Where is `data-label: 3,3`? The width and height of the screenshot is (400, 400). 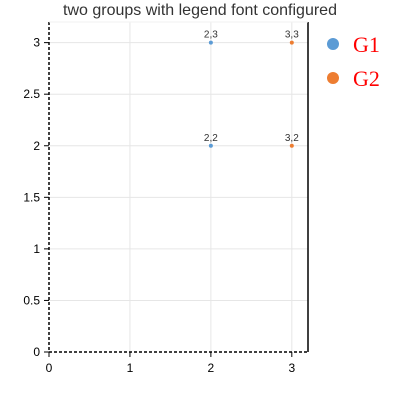
data-label: 3,3 is located at coordinates (292, 35).